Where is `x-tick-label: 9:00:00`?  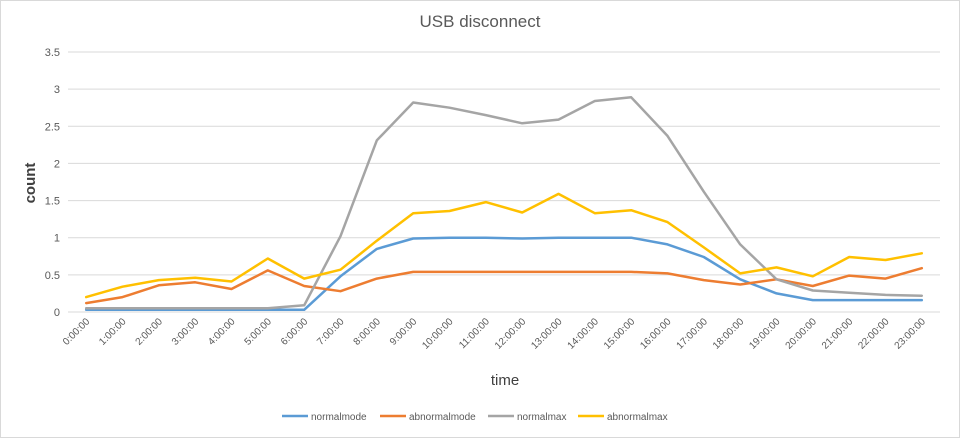 x-tick-label: 9:00:00 is located at coordinates (404, 332).